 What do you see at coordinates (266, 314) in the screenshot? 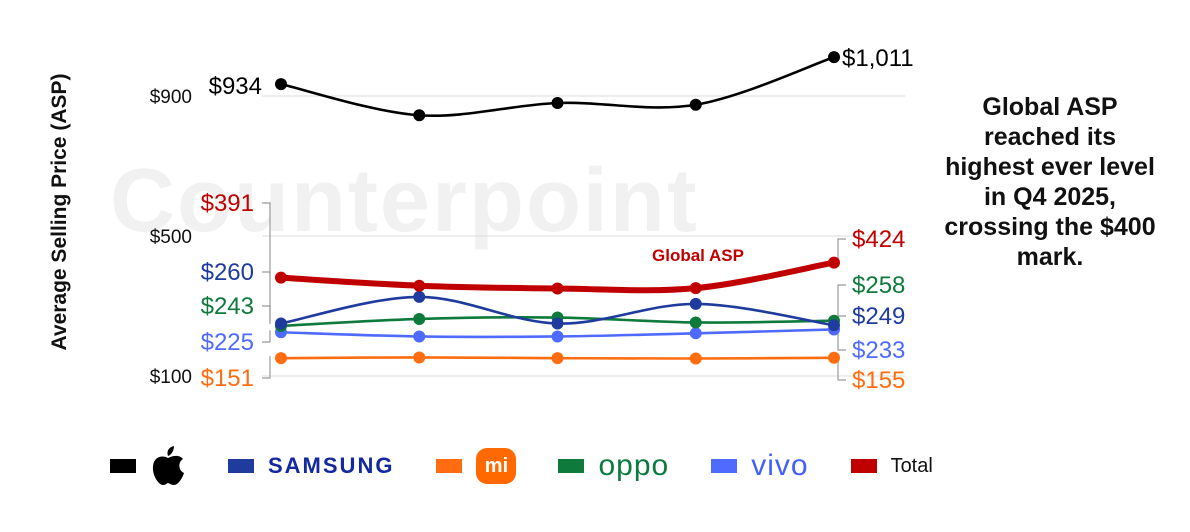
I see `start-connector-oppo` at bounding box center [266, 314].